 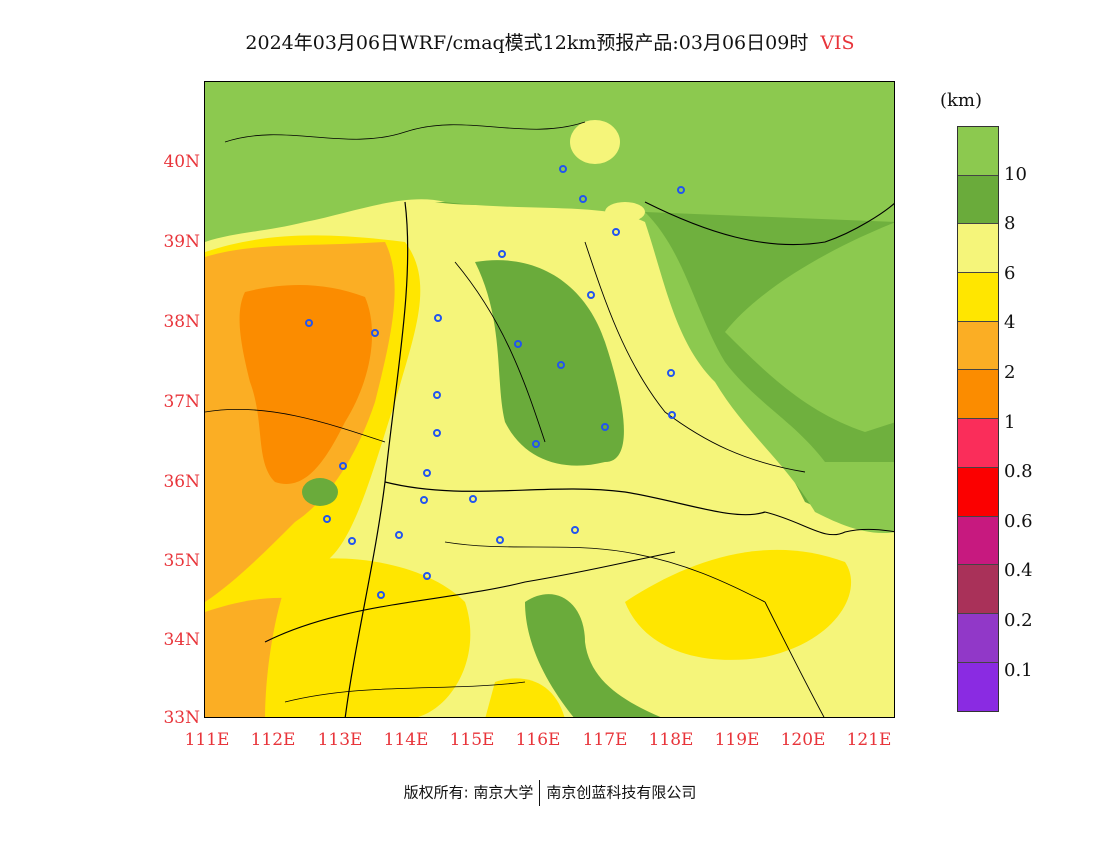 I want to click on footer-divider, so click(x=540, y=793).